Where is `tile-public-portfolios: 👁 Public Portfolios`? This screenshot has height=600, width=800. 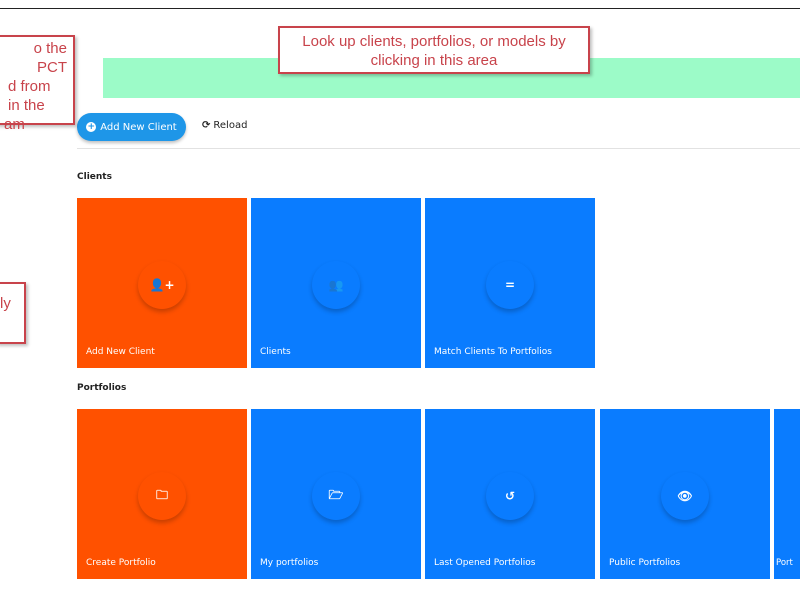 tile-public-portfolios: 👁 Public Portfolios is located at coordinates (685, 494).